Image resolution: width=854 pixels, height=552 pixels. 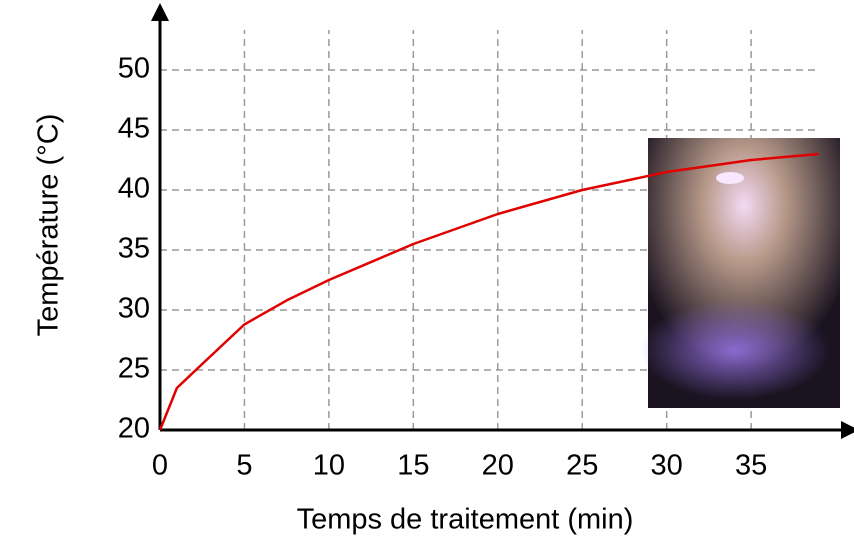 What do you see at coordinates (49, 225) in the screenshot?
I see `y-axis-label: Température (°C)` at bounding box center [49, 225].